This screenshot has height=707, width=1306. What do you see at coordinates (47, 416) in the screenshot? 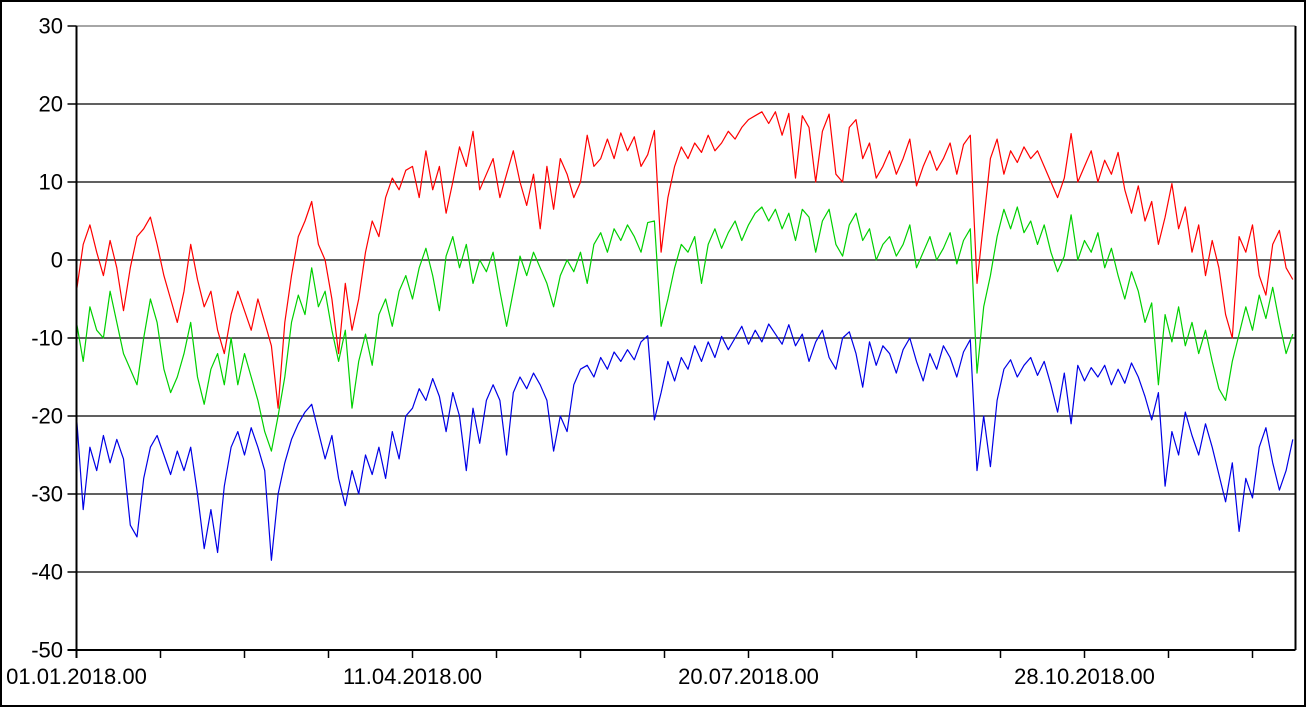
I see `y-axis-label--20: -20` at bounding box center [47, 416].